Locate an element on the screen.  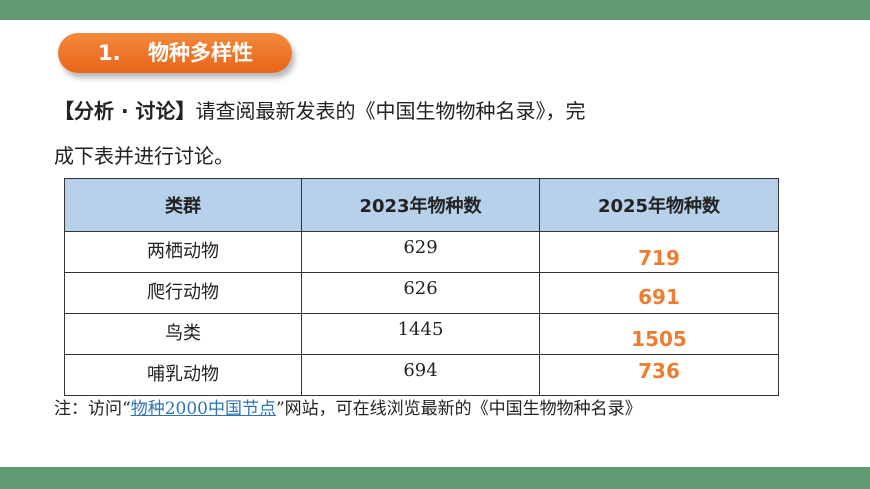
count-2023: 626 is located at coordinates (420, 288).